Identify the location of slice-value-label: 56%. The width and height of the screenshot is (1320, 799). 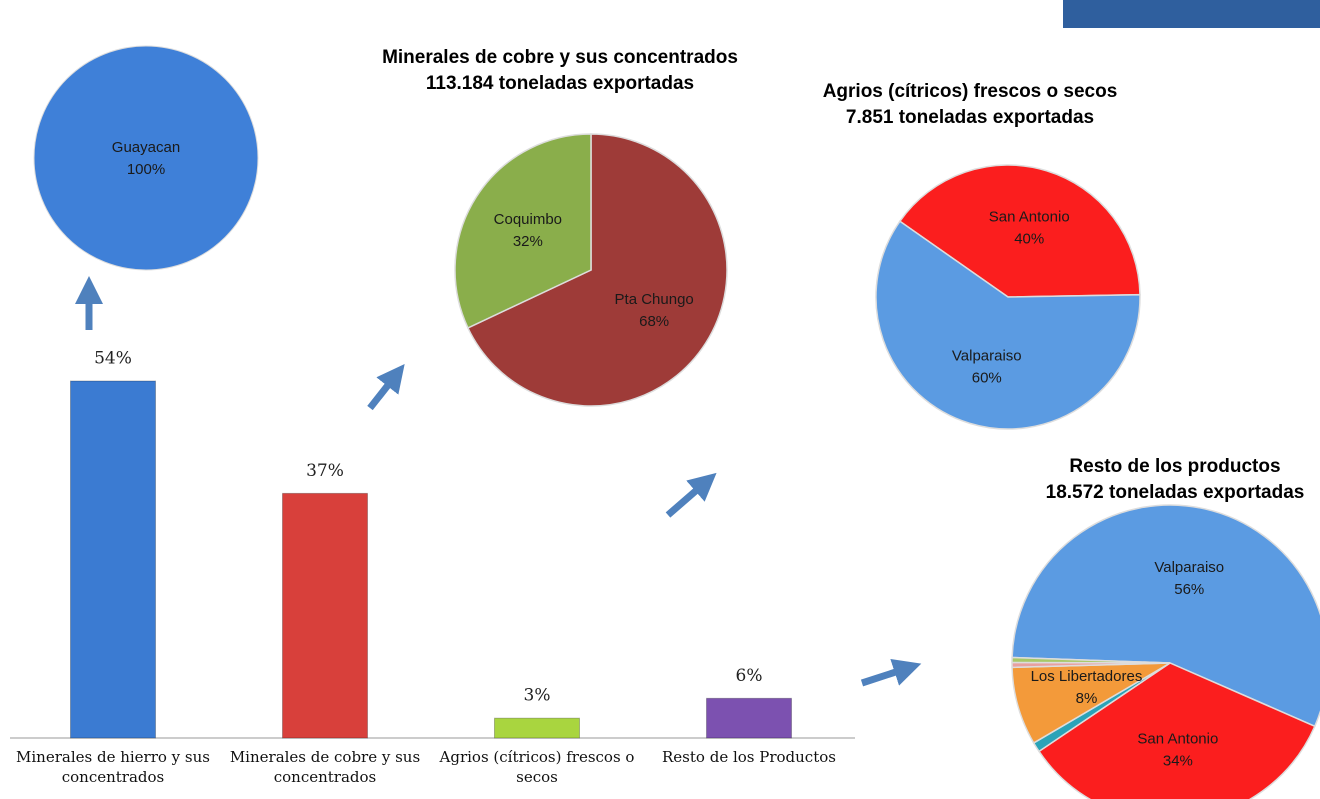
(1189, 589).